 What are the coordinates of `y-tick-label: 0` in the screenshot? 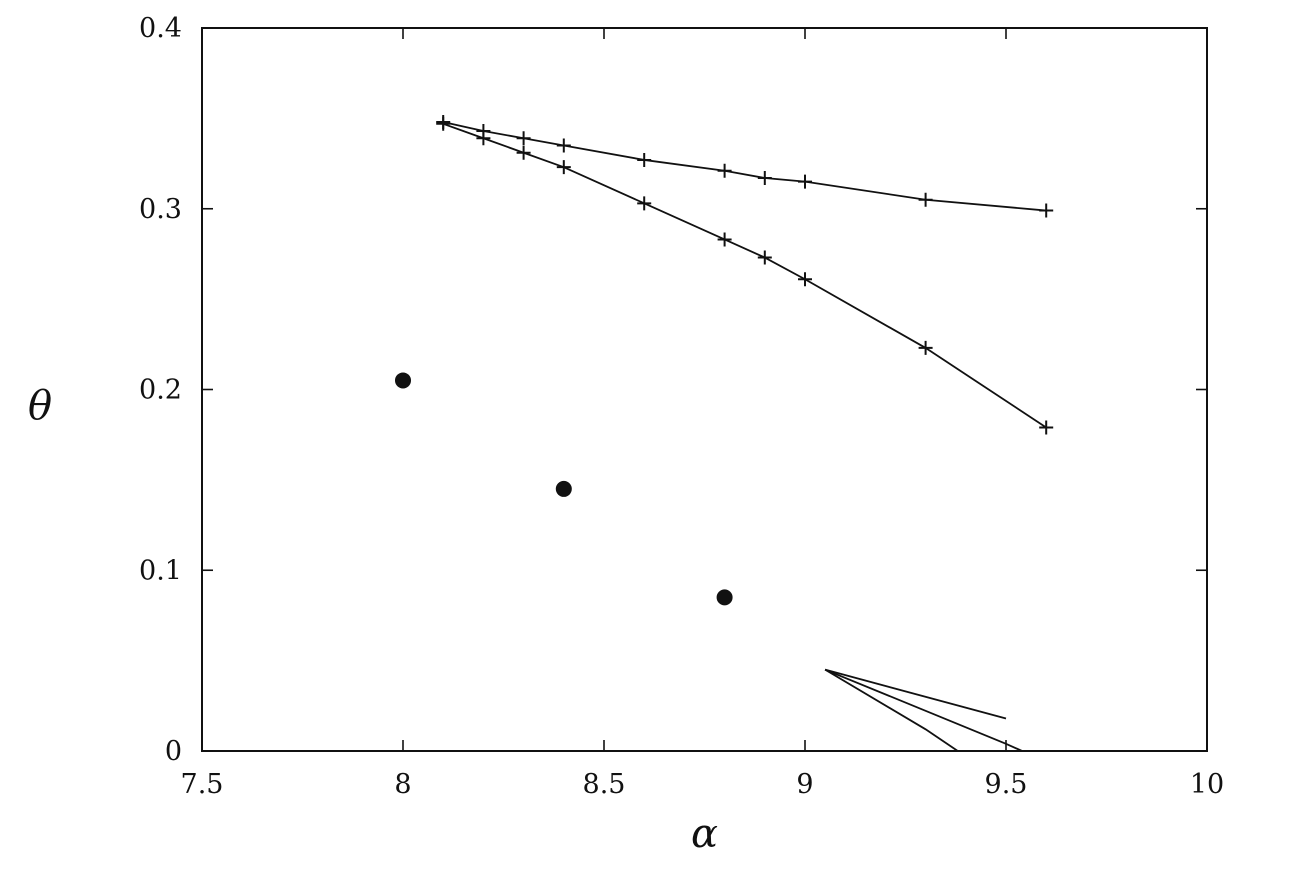 It's located at (173, 751).